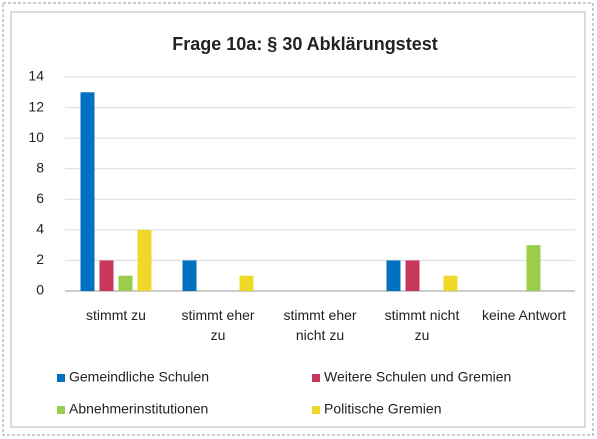  Describe the element at coordinates (116, 315) in the screenshot. I see `x-tick-label: stimmt zu` at that location.